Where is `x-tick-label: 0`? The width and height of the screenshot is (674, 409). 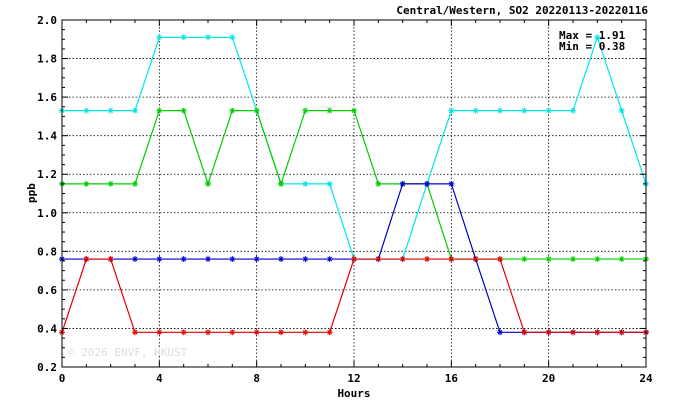 x-tick-label: 0 is located at coordinates (62, 378).